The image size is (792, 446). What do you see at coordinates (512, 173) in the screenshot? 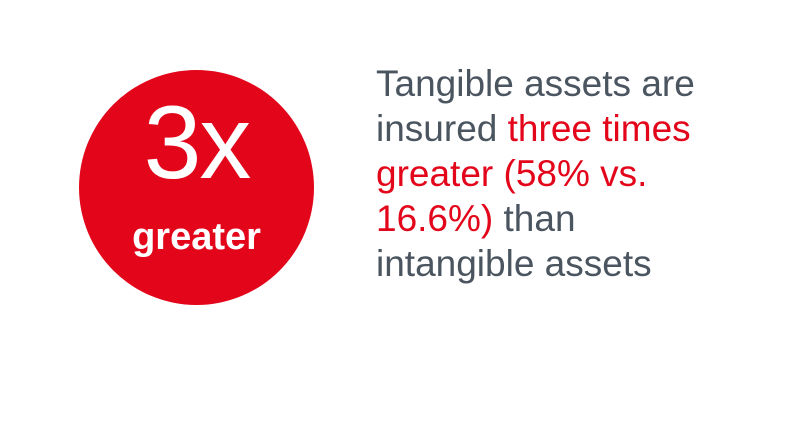
I see `statement-highlight-2: greater (58% vs.` at bounding box center [512, 173].